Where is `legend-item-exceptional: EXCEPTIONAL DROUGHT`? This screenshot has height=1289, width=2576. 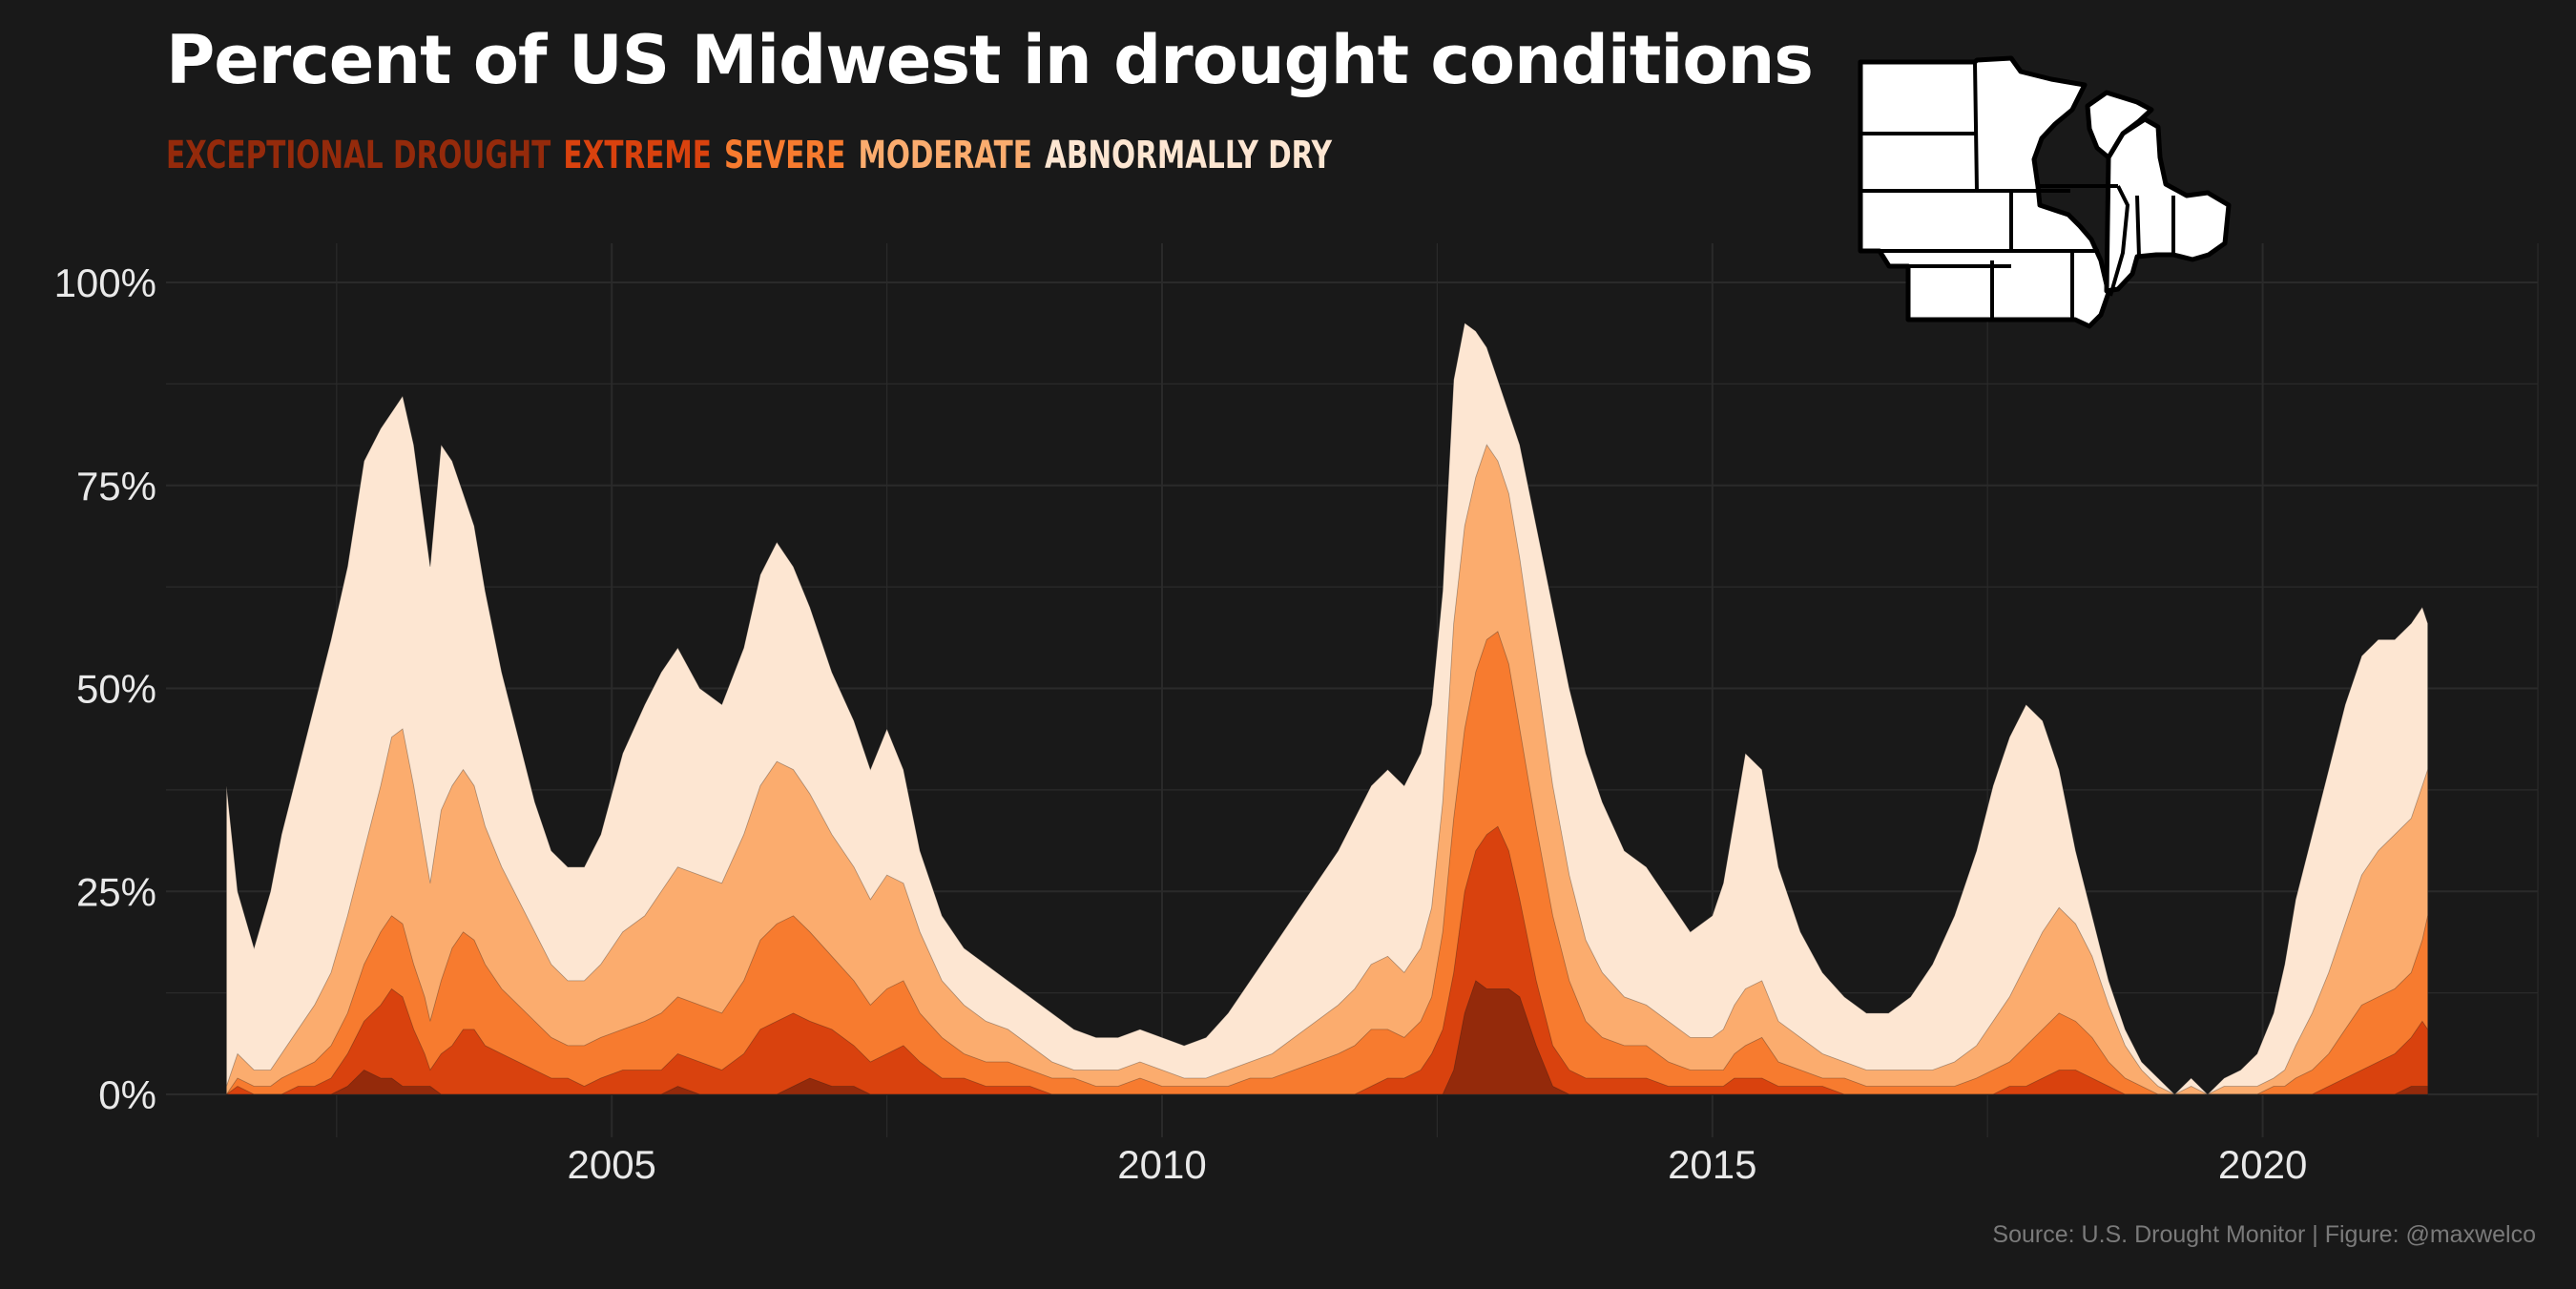
legend-item-exceptional: EXCEPTIONAL DROUGHT is located at coordinates (358, 155).